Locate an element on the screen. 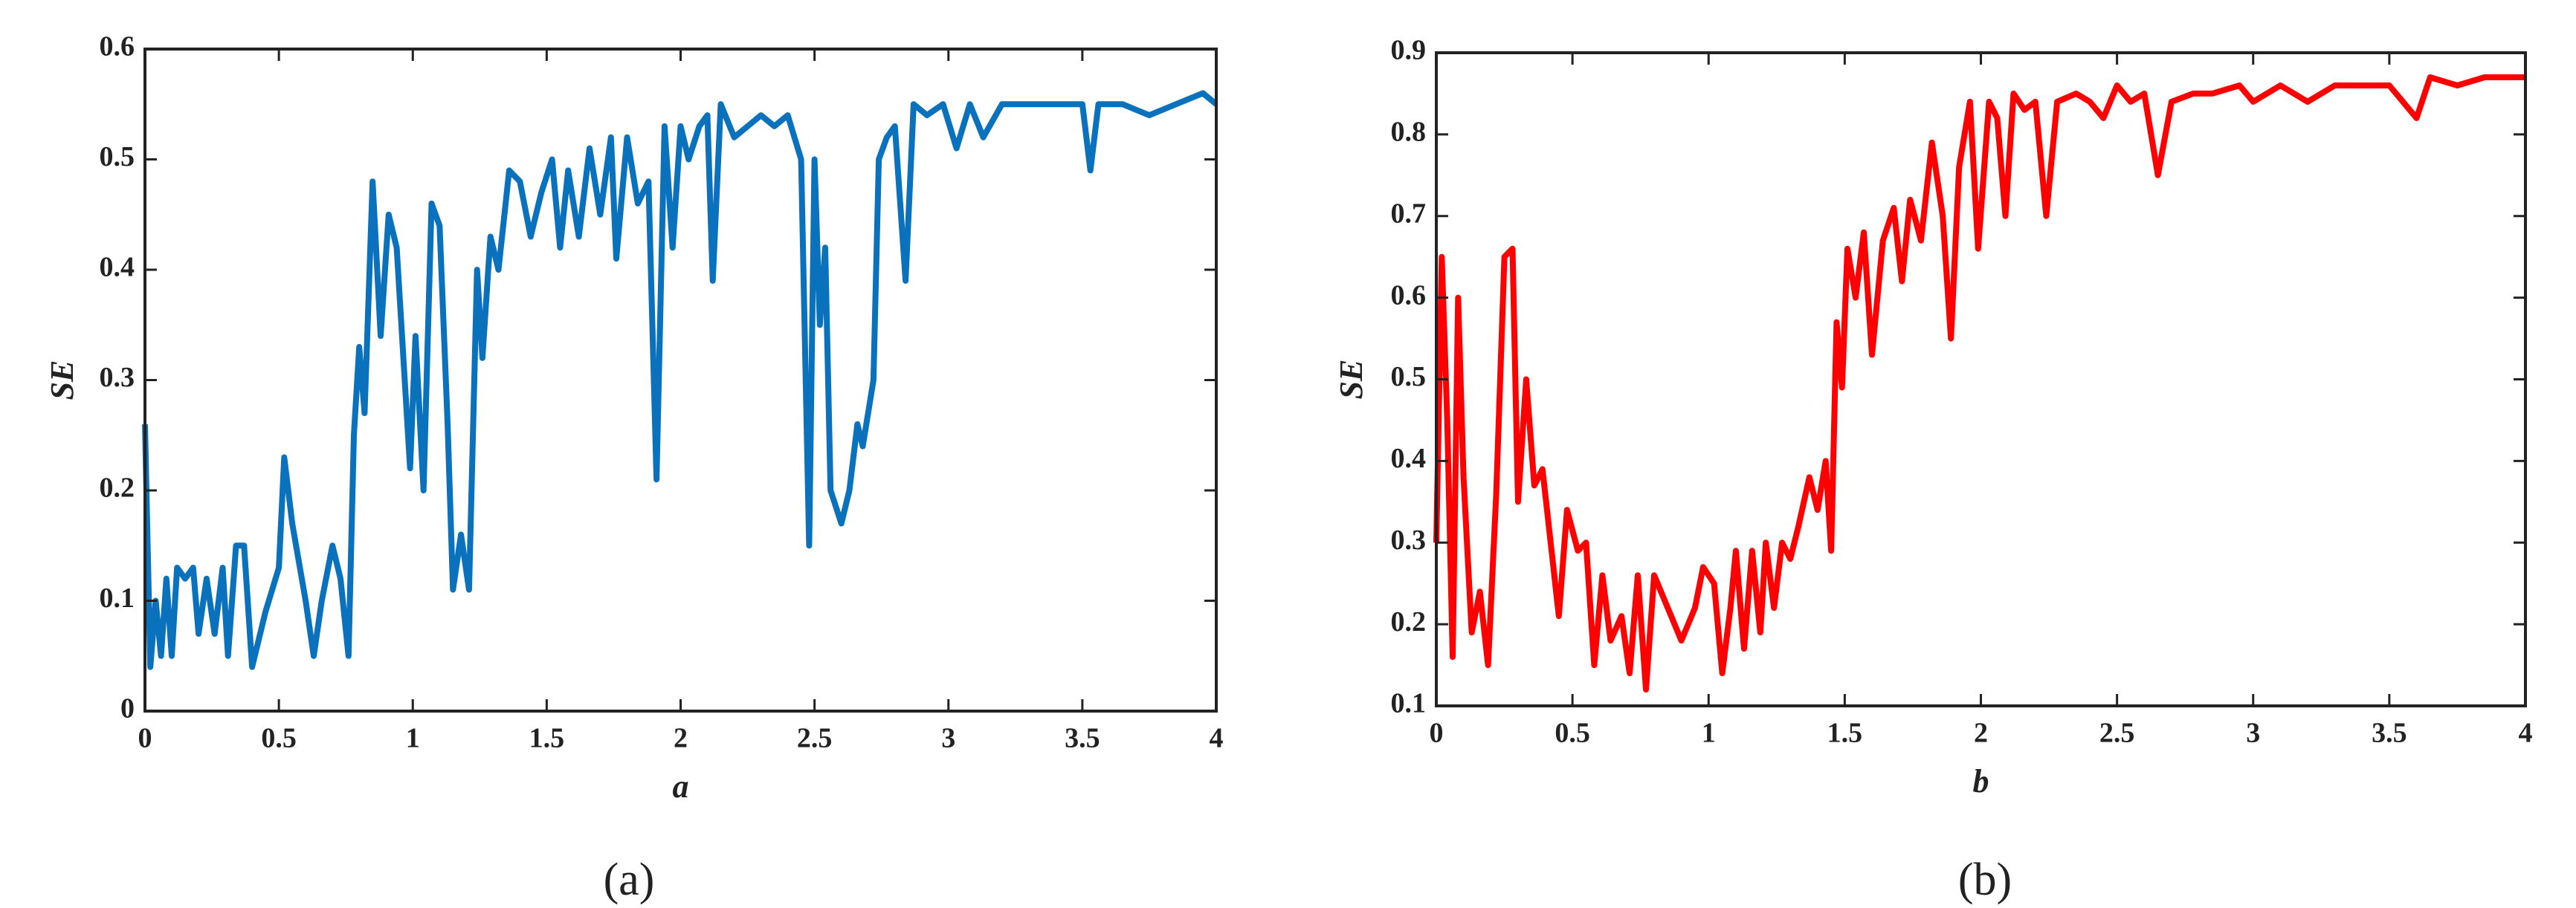 Image resolution: width=2576 pixels, height=908 pixels. caption: (a) is located at coordinates (629, 880).